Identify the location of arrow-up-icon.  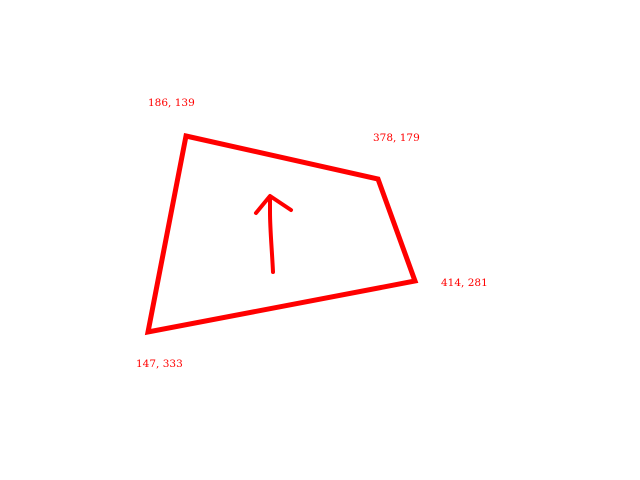
(273, 234).